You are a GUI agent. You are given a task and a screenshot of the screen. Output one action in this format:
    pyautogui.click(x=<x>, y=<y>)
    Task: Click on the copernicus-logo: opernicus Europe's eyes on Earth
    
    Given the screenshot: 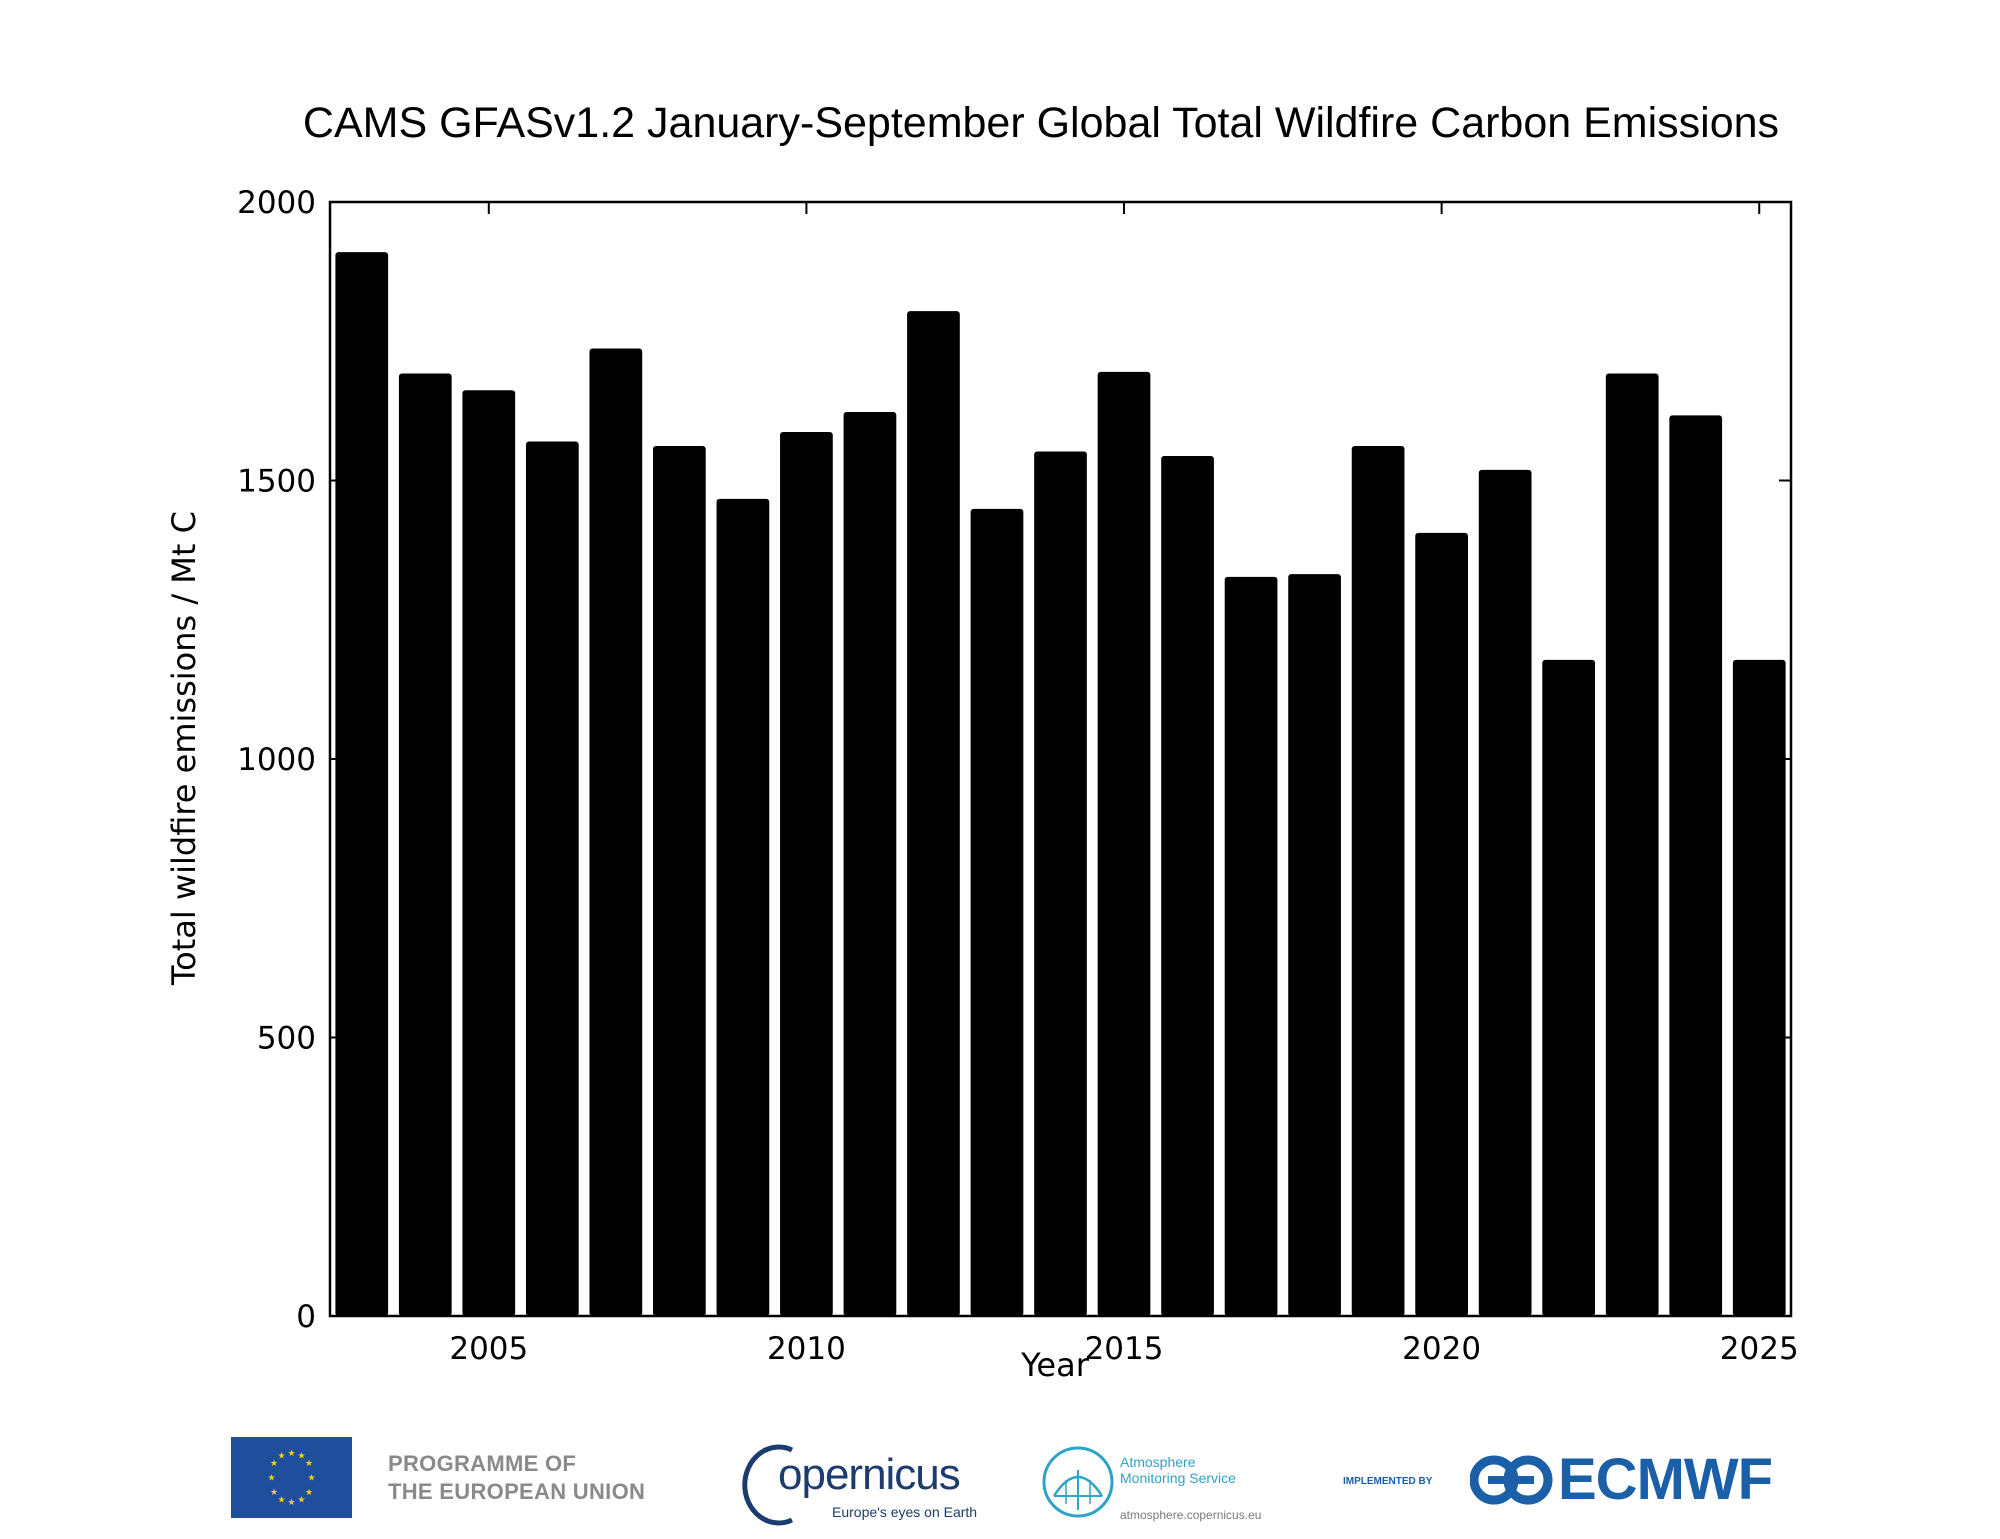 What is the action you would take?
    pyautogui.click(x=860, y=1485)
    